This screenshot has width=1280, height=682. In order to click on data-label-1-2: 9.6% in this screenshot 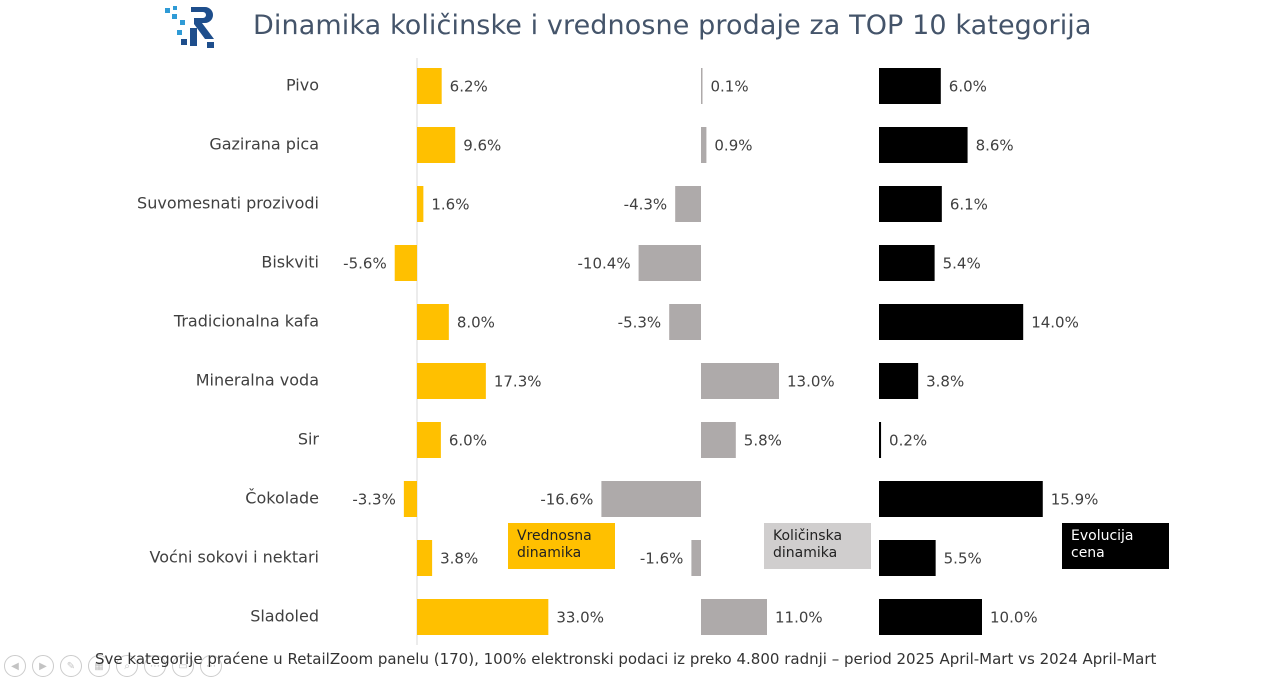, I will do `click(482, 146)`.